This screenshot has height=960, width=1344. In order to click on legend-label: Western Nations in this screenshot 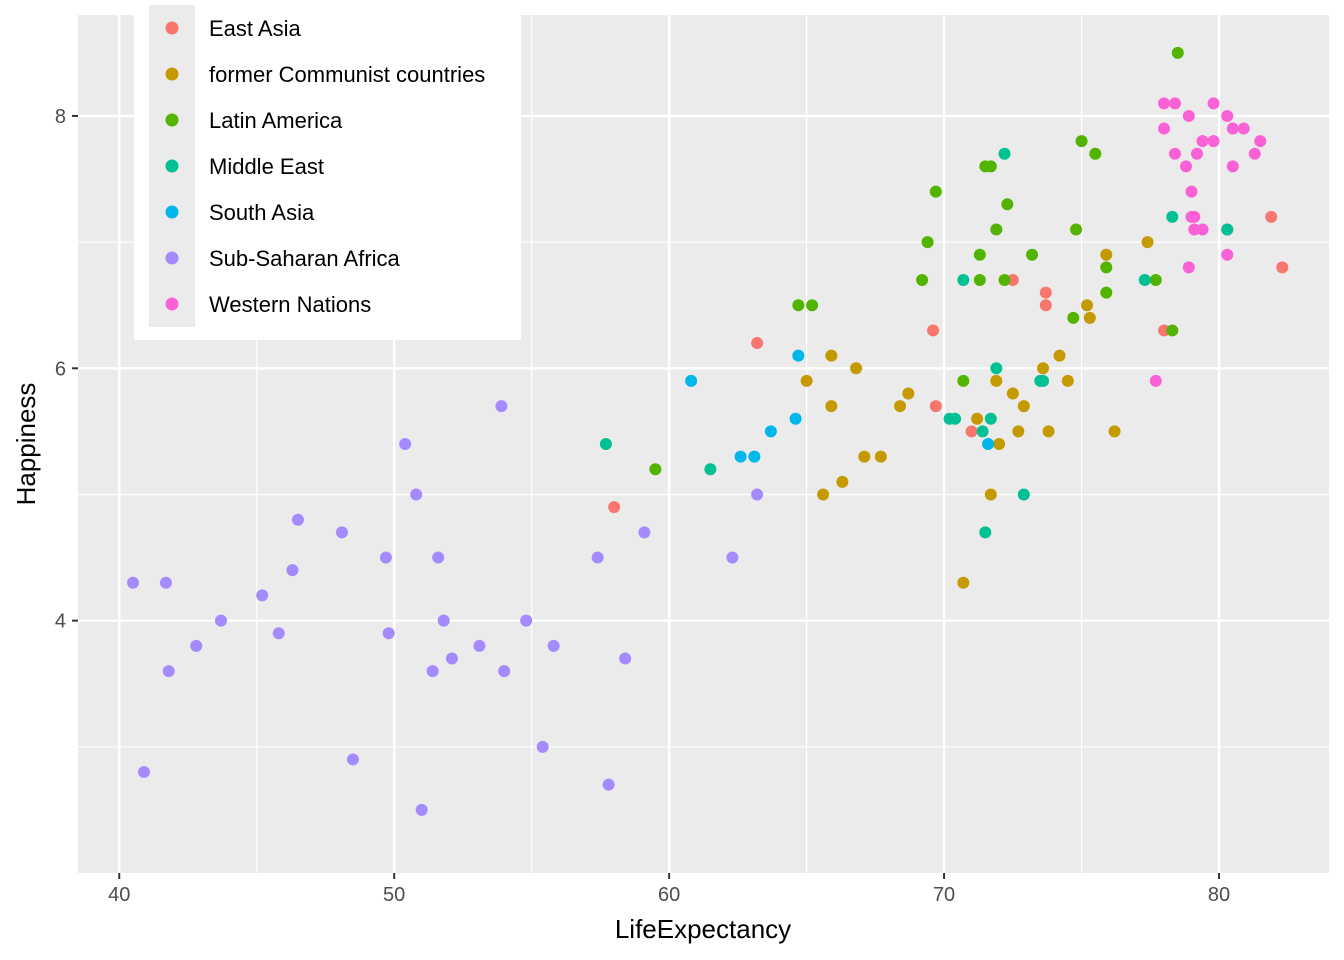, I will do `click(290, 304)`.